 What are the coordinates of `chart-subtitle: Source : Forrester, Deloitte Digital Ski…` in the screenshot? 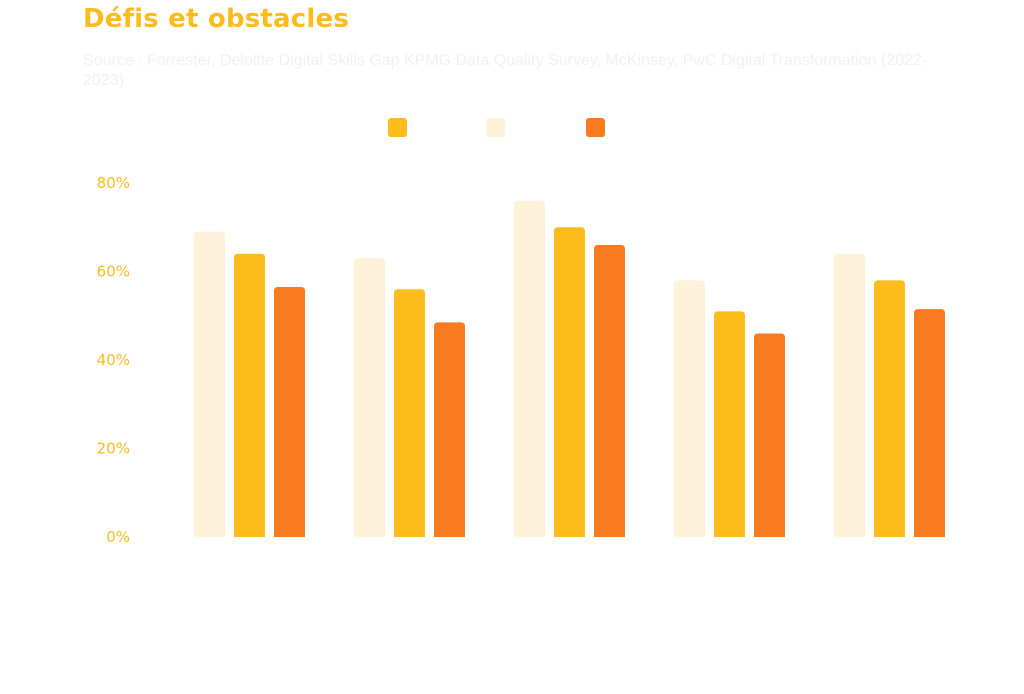 It's located at (505, 70).